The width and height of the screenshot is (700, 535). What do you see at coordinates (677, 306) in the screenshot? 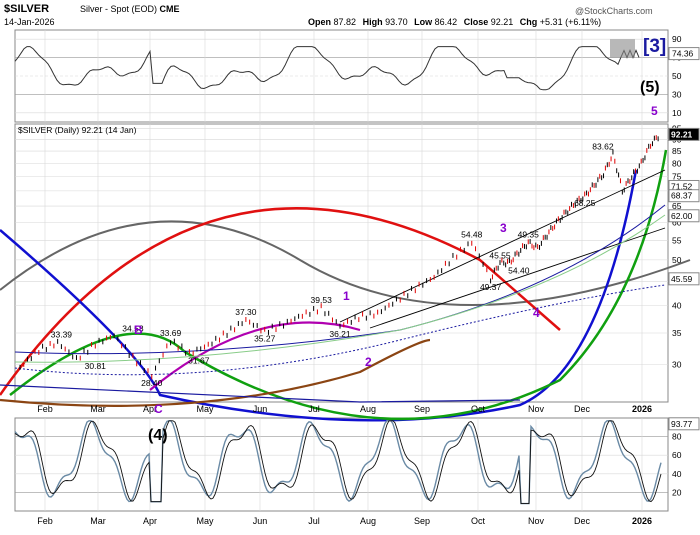
I see `price-y-tick-label: 40` at bounding box center [677, 306].